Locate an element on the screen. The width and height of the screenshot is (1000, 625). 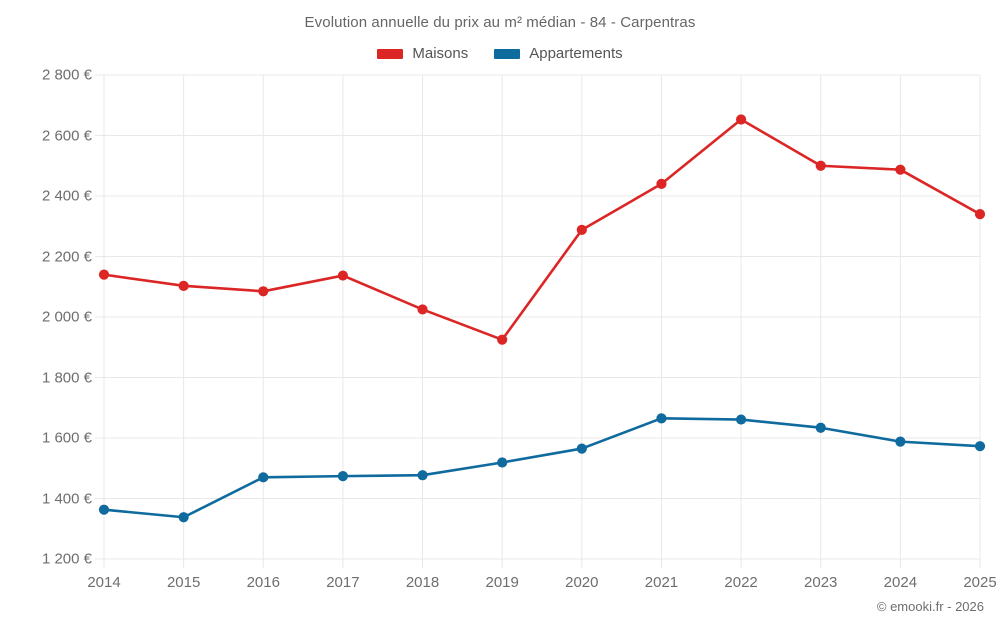
y-axis-tick-label: 1 400 € is located at coordinates (66, 498).